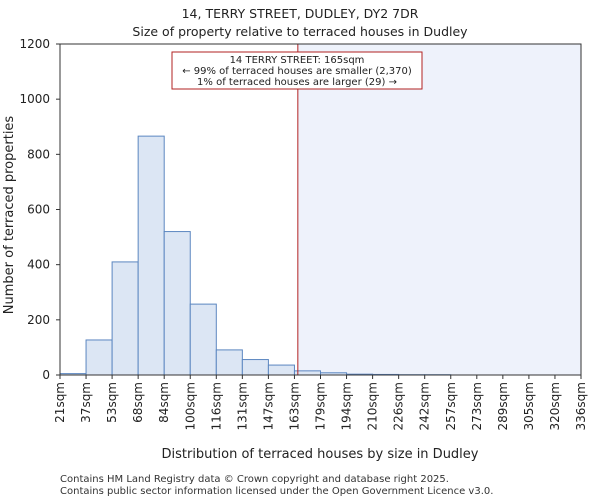  What do you see at coordinates (503, 406) in the screenshot?
I see `x-tick-label: 289sqm` at bounding box center [503, 406].